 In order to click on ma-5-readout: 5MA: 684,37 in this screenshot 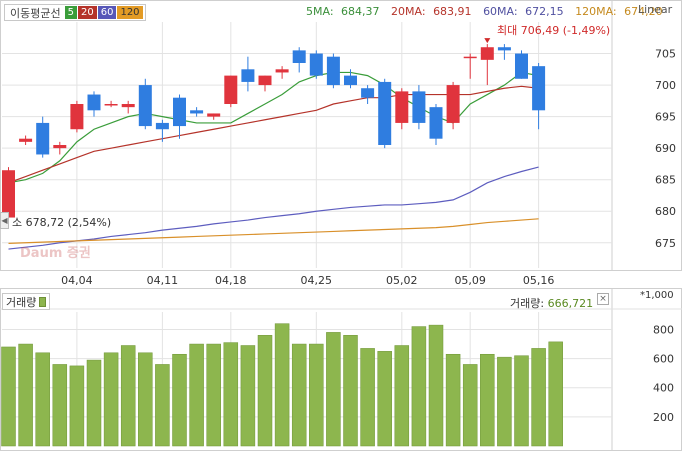, I will do `click(343, 11)`.